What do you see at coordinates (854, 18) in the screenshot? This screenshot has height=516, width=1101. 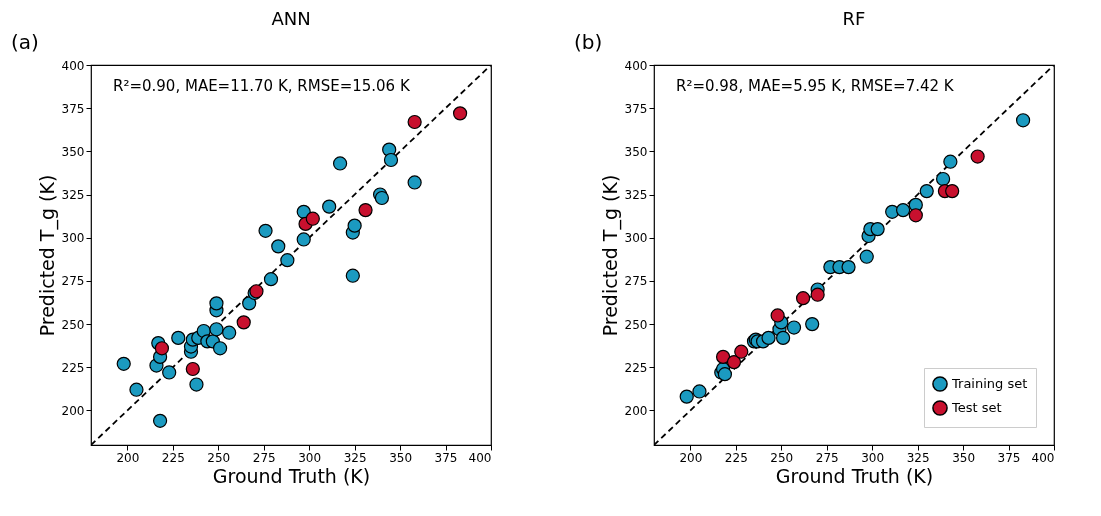 I see `chart-title: RF` at bounding box center [854, 18].